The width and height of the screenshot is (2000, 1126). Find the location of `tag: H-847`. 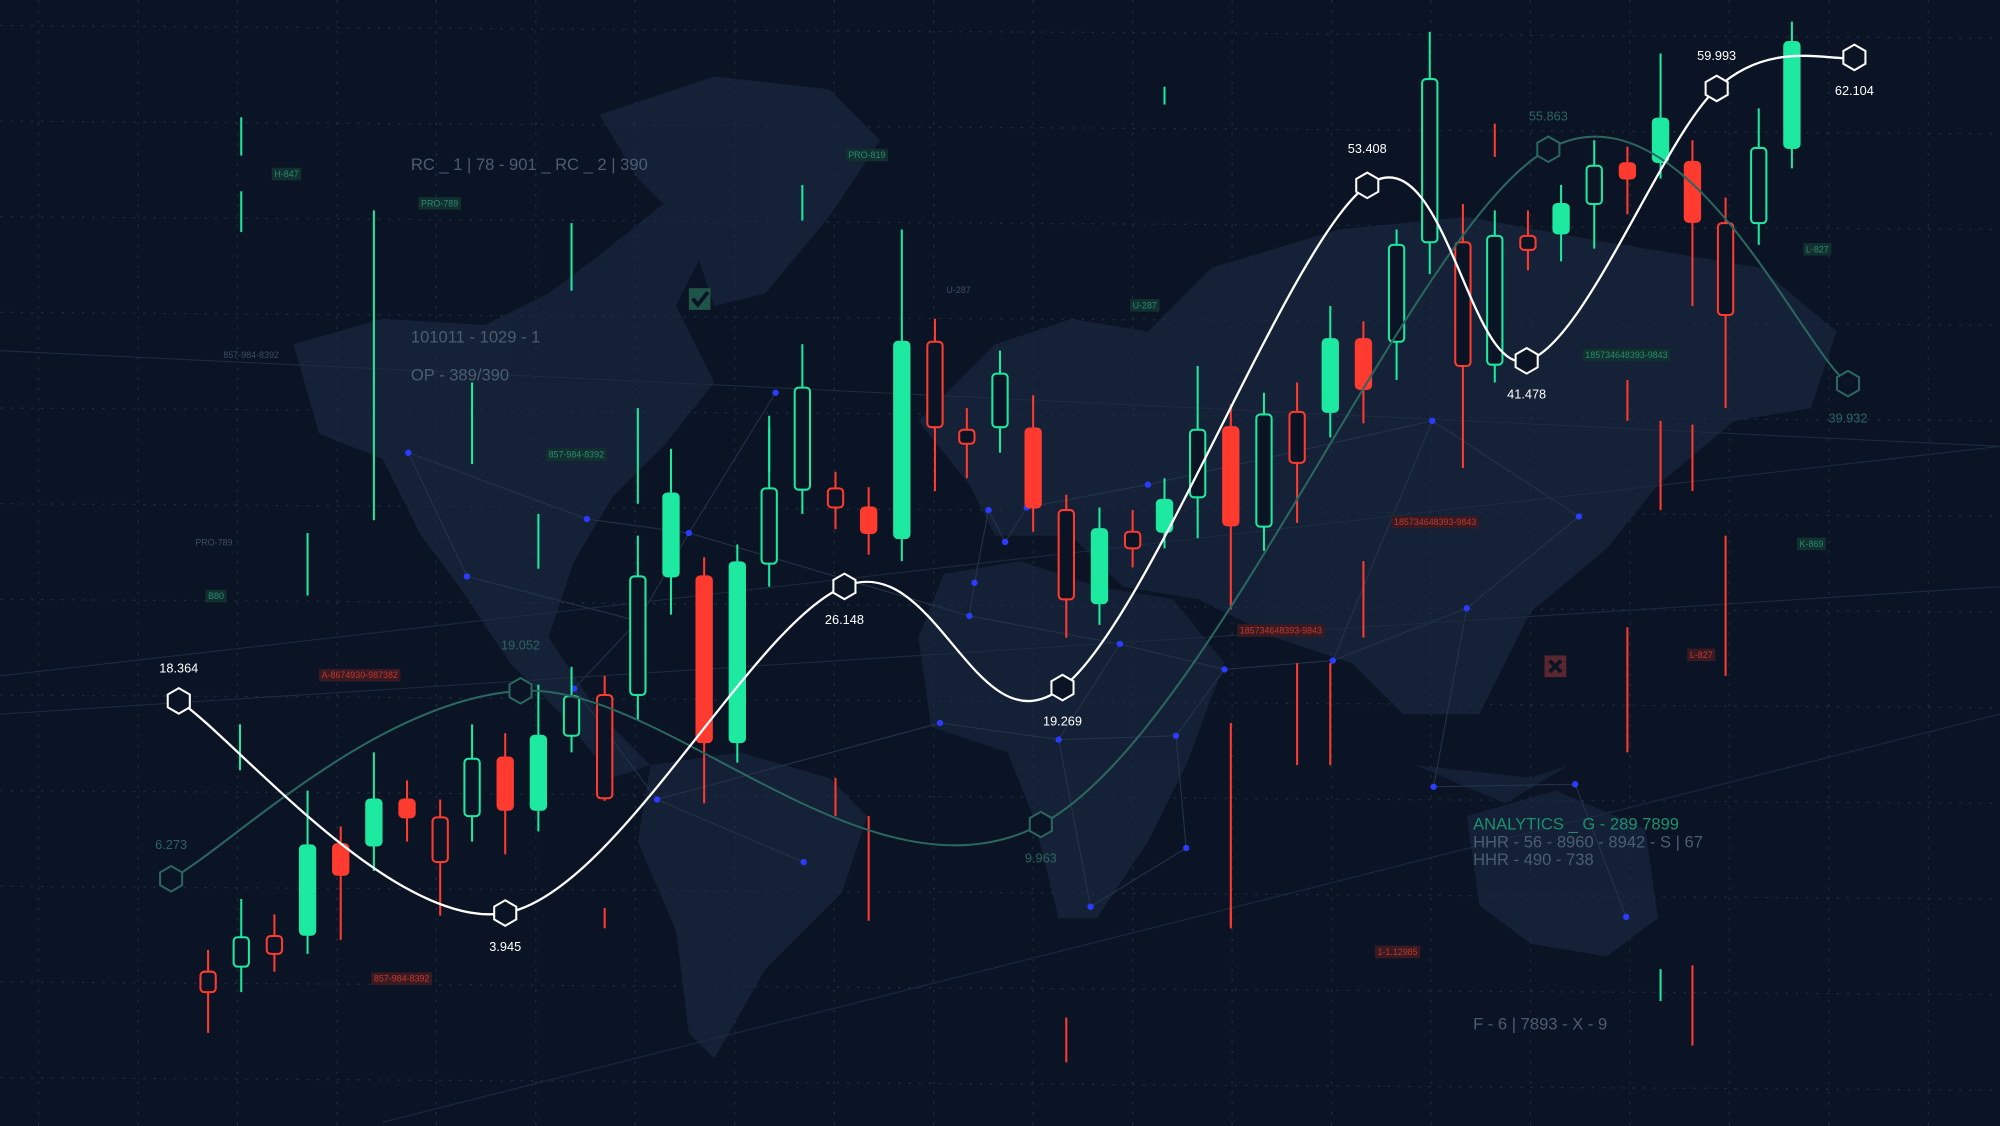

tag: H-847 is located at coordinates (286, 174).